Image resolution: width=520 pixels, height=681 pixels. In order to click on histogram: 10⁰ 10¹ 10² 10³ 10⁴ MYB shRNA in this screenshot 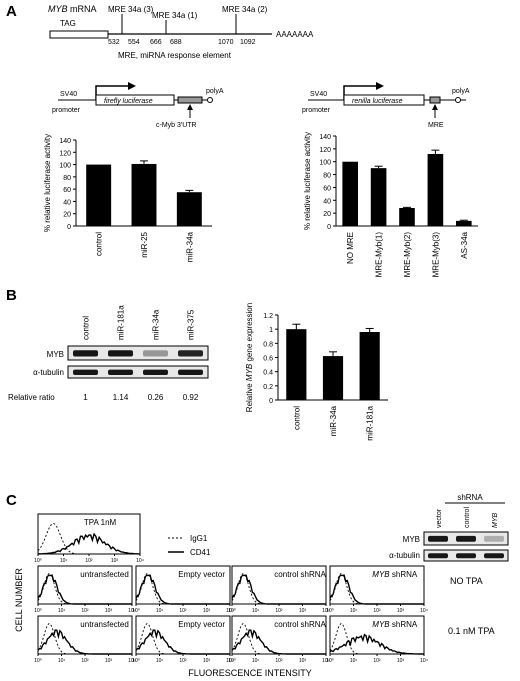, I will do `click(377, 589)`.